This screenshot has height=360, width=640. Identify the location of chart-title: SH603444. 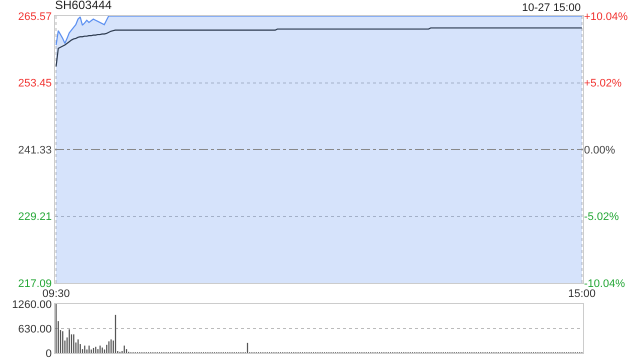
(83, 6).